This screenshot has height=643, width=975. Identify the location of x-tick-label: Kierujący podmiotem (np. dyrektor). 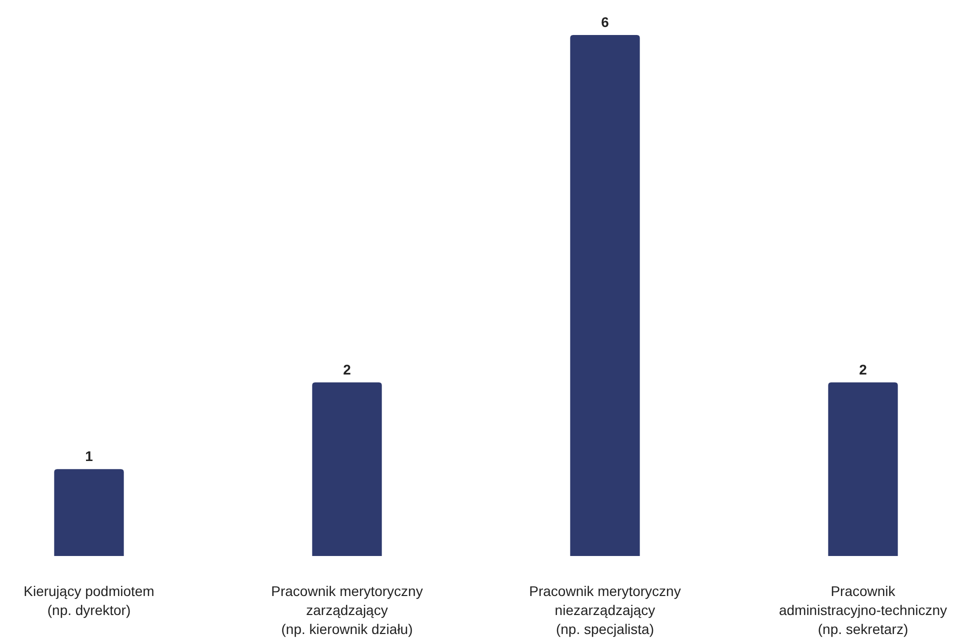
(89, 600).